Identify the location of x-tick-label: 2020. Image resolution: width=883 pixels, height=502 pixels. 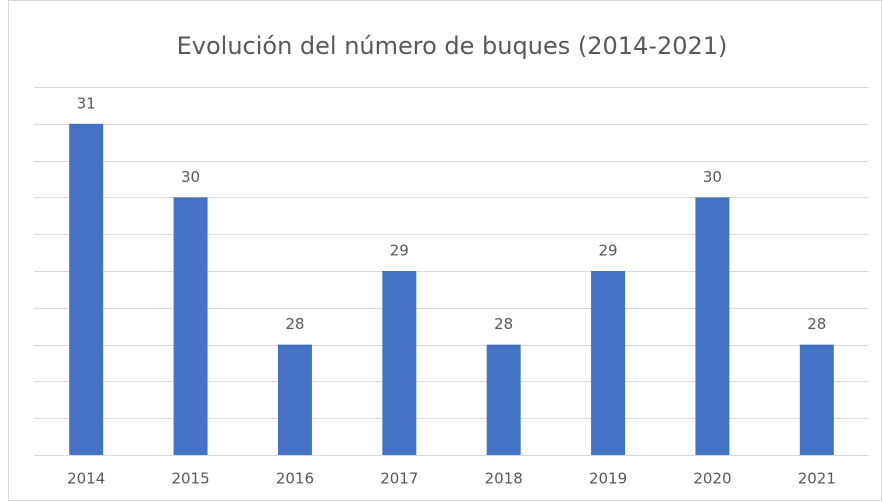
(712, 479).